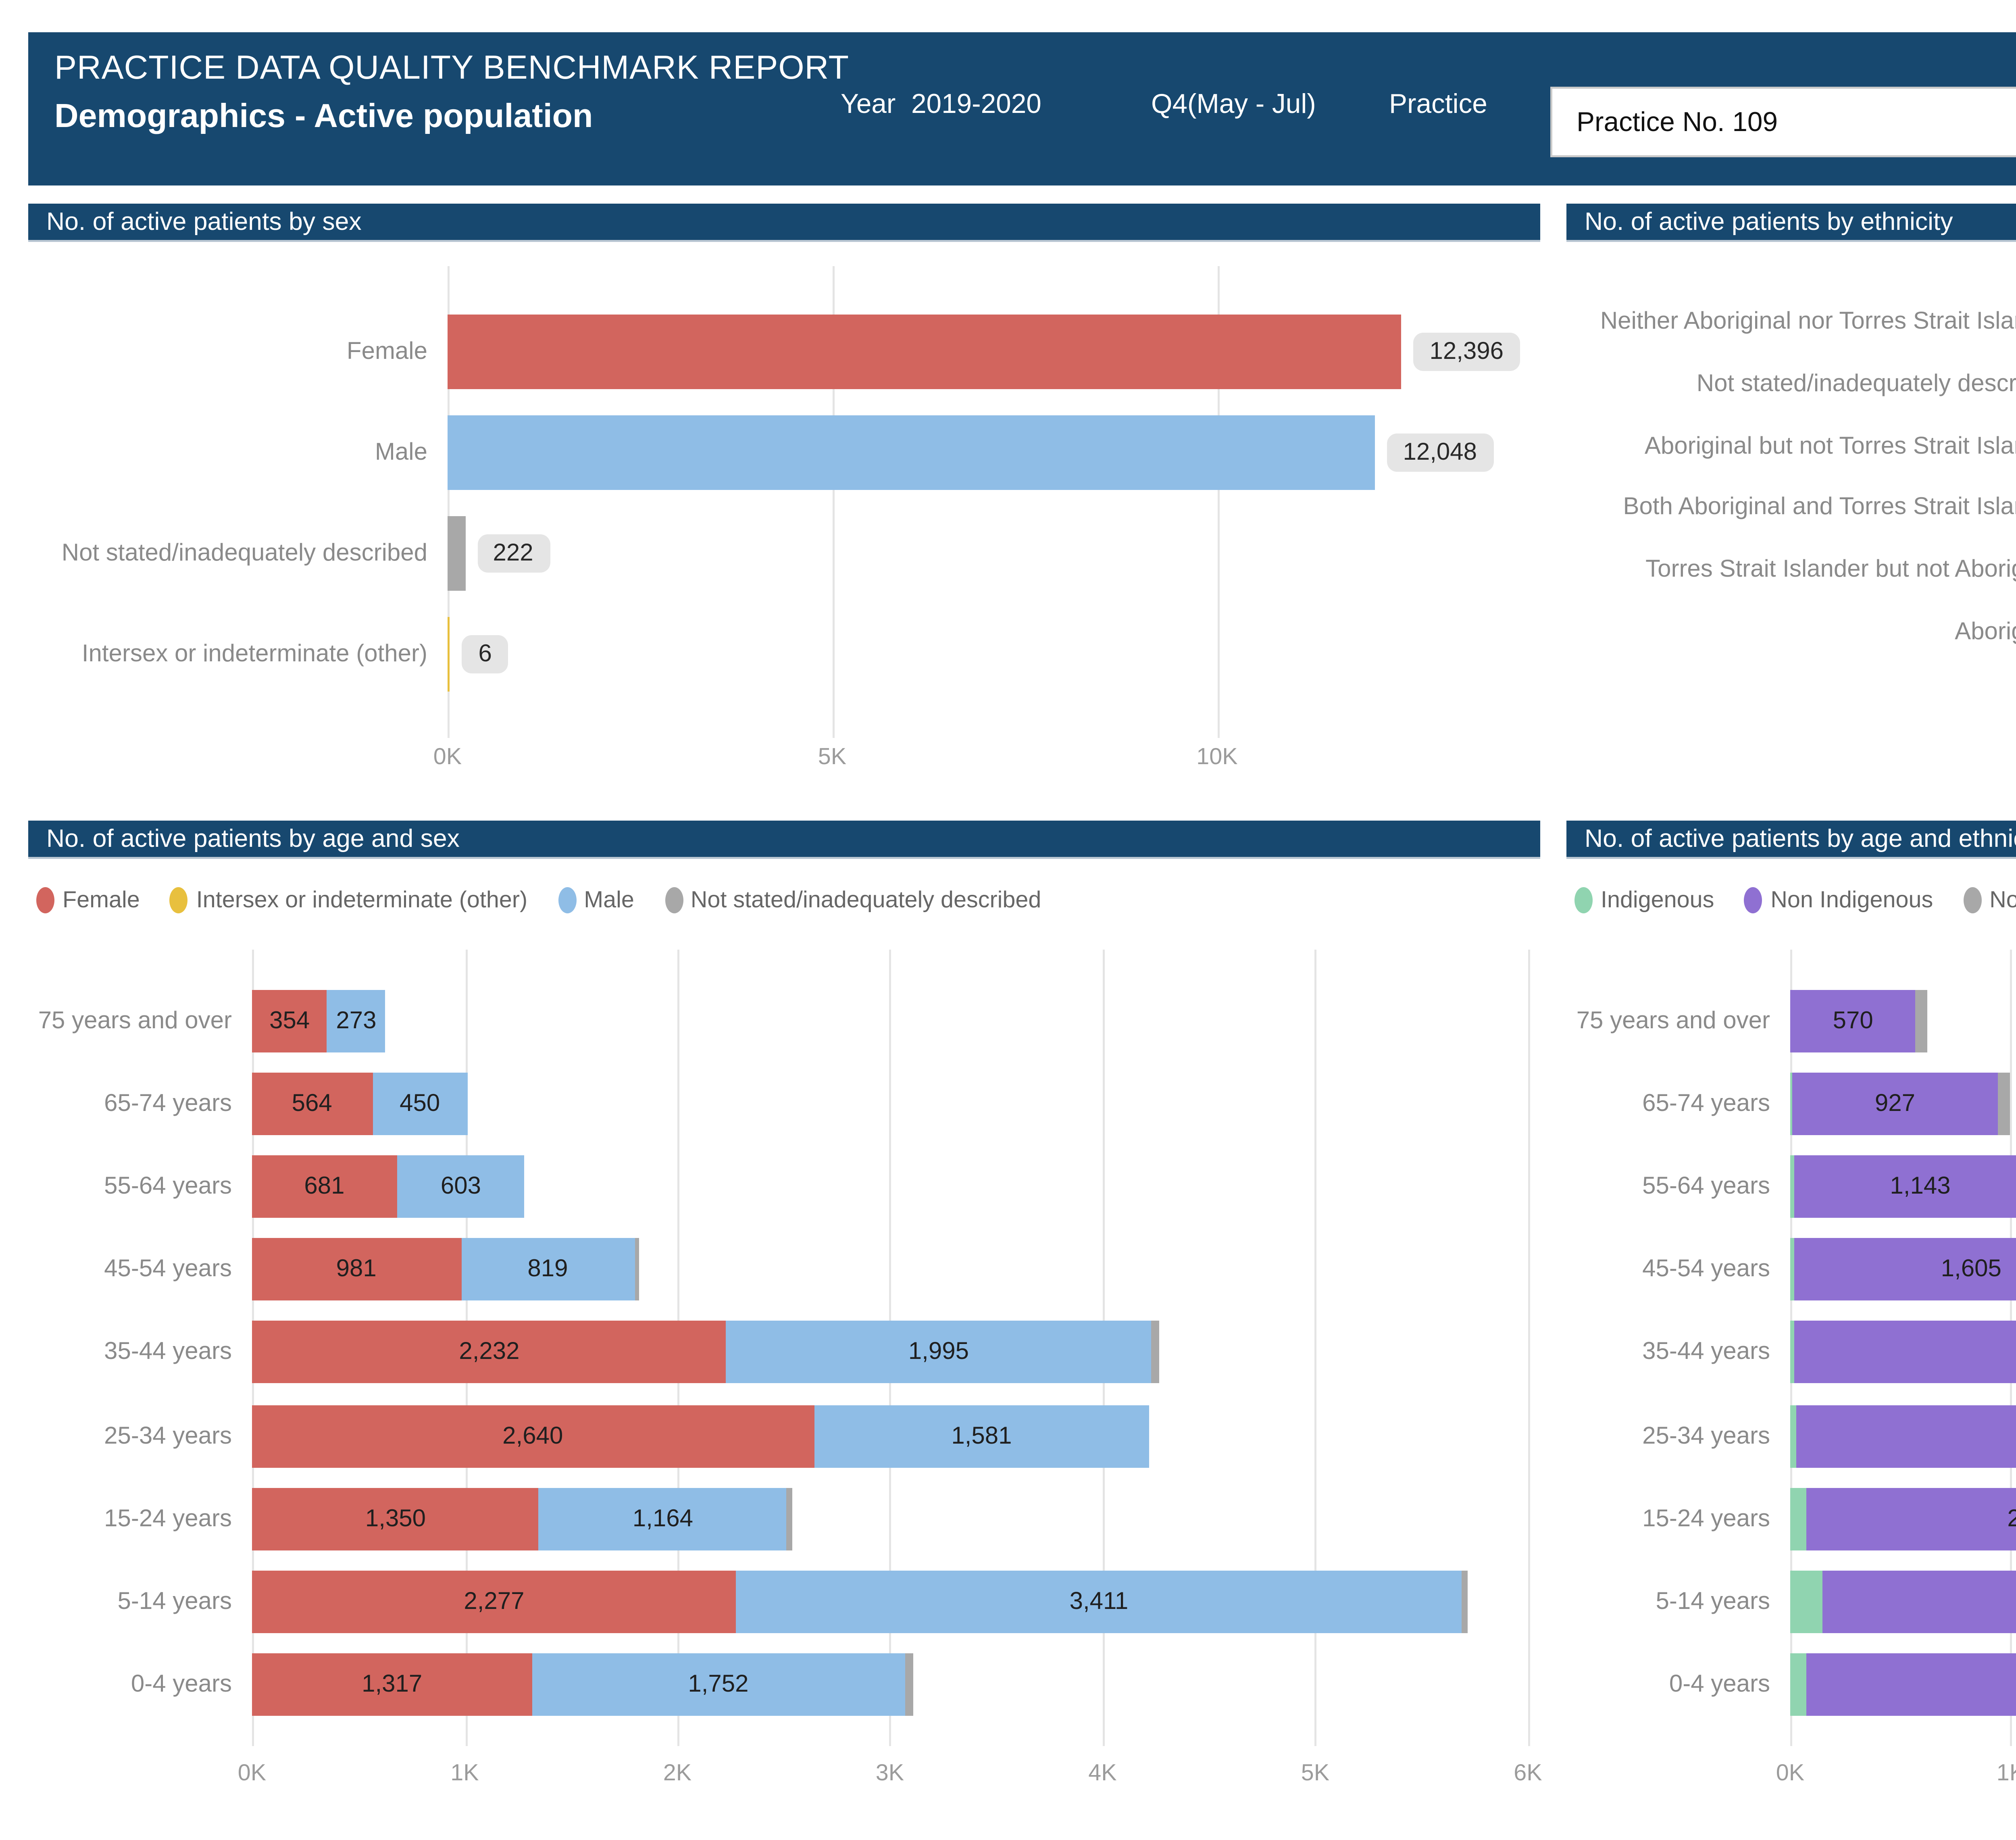 The image size is (2016, 1840). I want to click on segment-value-label: 1,995, so click(938, 1351).